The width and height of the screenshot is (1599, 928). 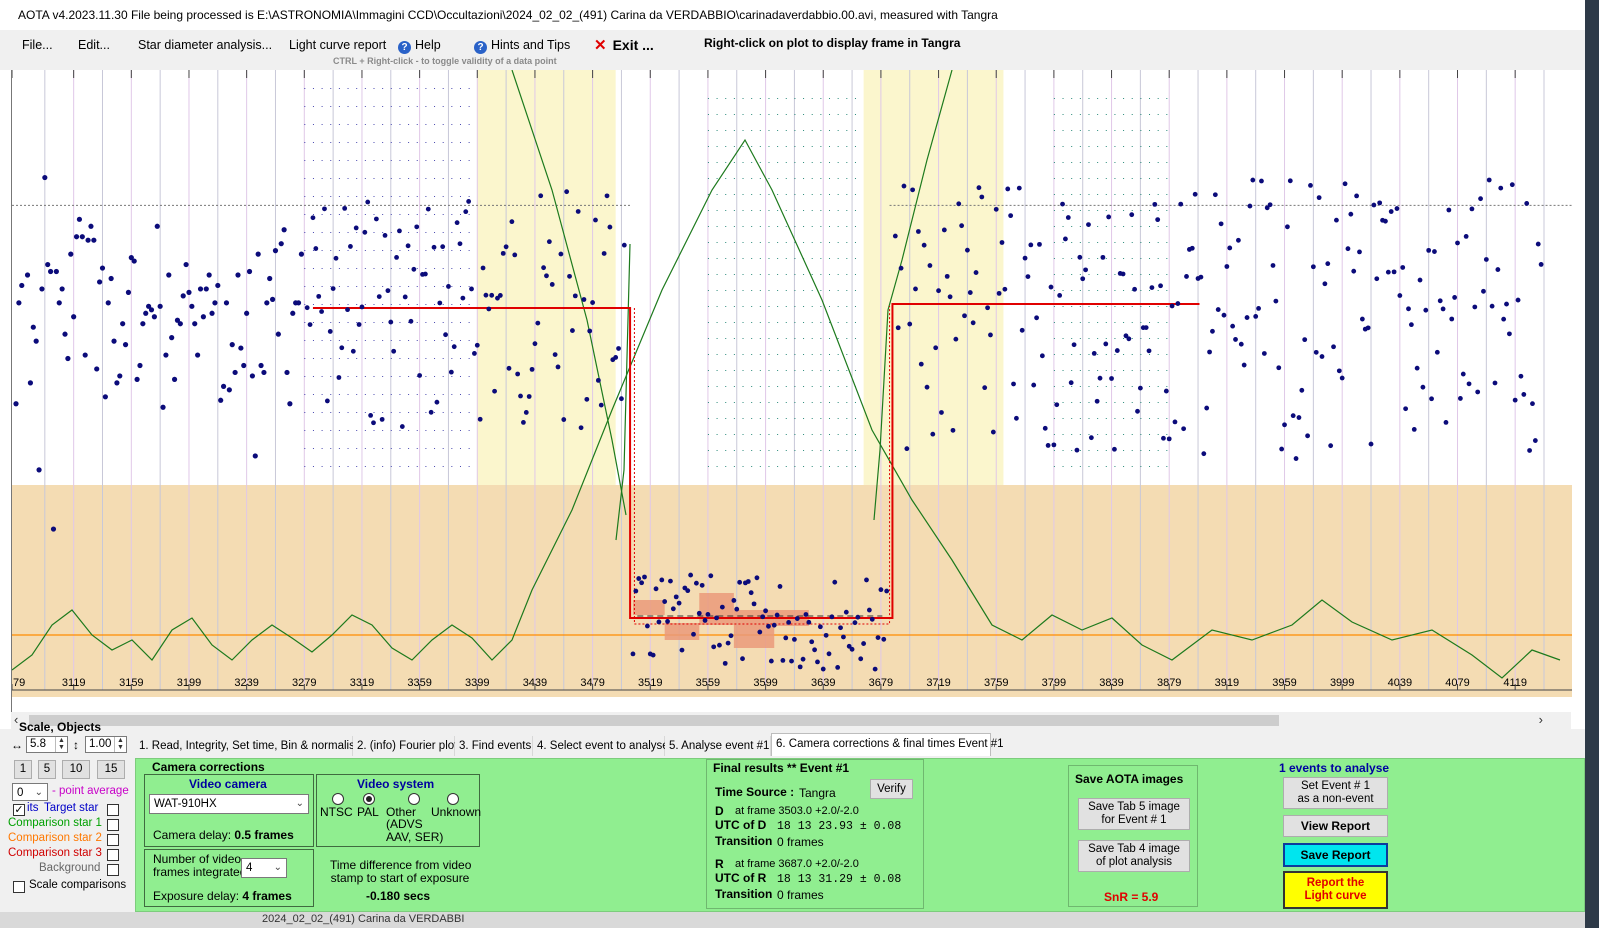 What do you see at coordinates (338, 45) in the screenshot?
I see `menu-light-curve-report: Light curve report` at bounding box center [338, 45].